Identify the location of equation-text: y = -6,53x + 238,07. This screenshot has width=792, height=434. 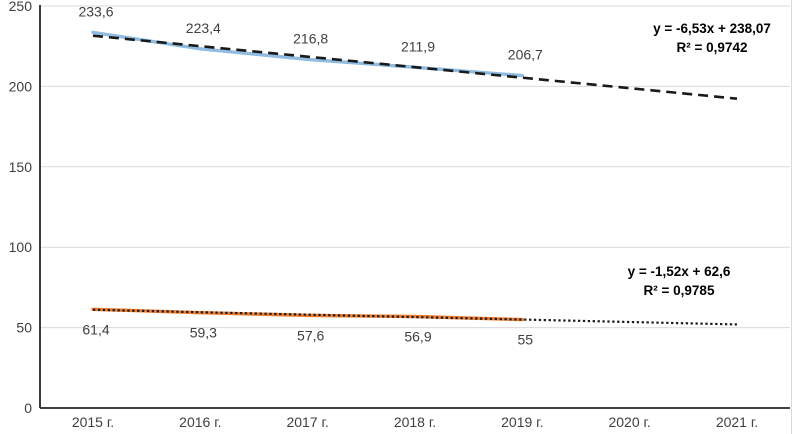
(712, 28).